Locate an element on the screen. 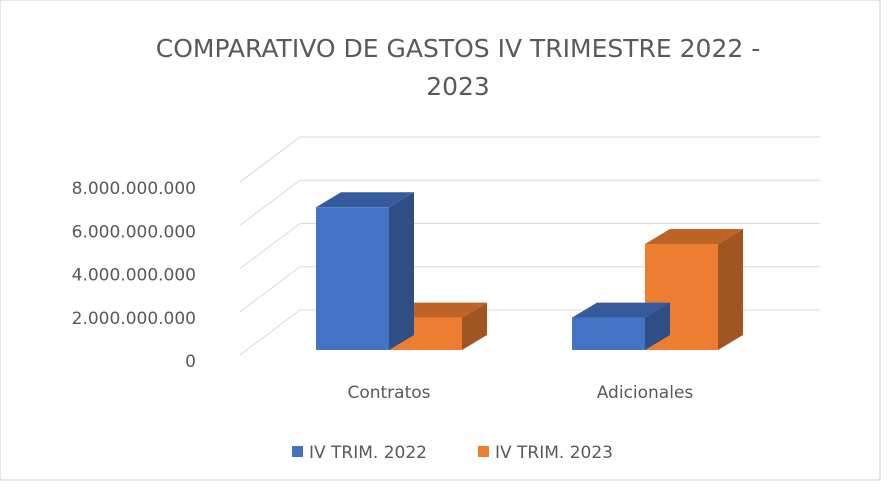  y-tick-label: 0 is located at coordinates (190, 362).